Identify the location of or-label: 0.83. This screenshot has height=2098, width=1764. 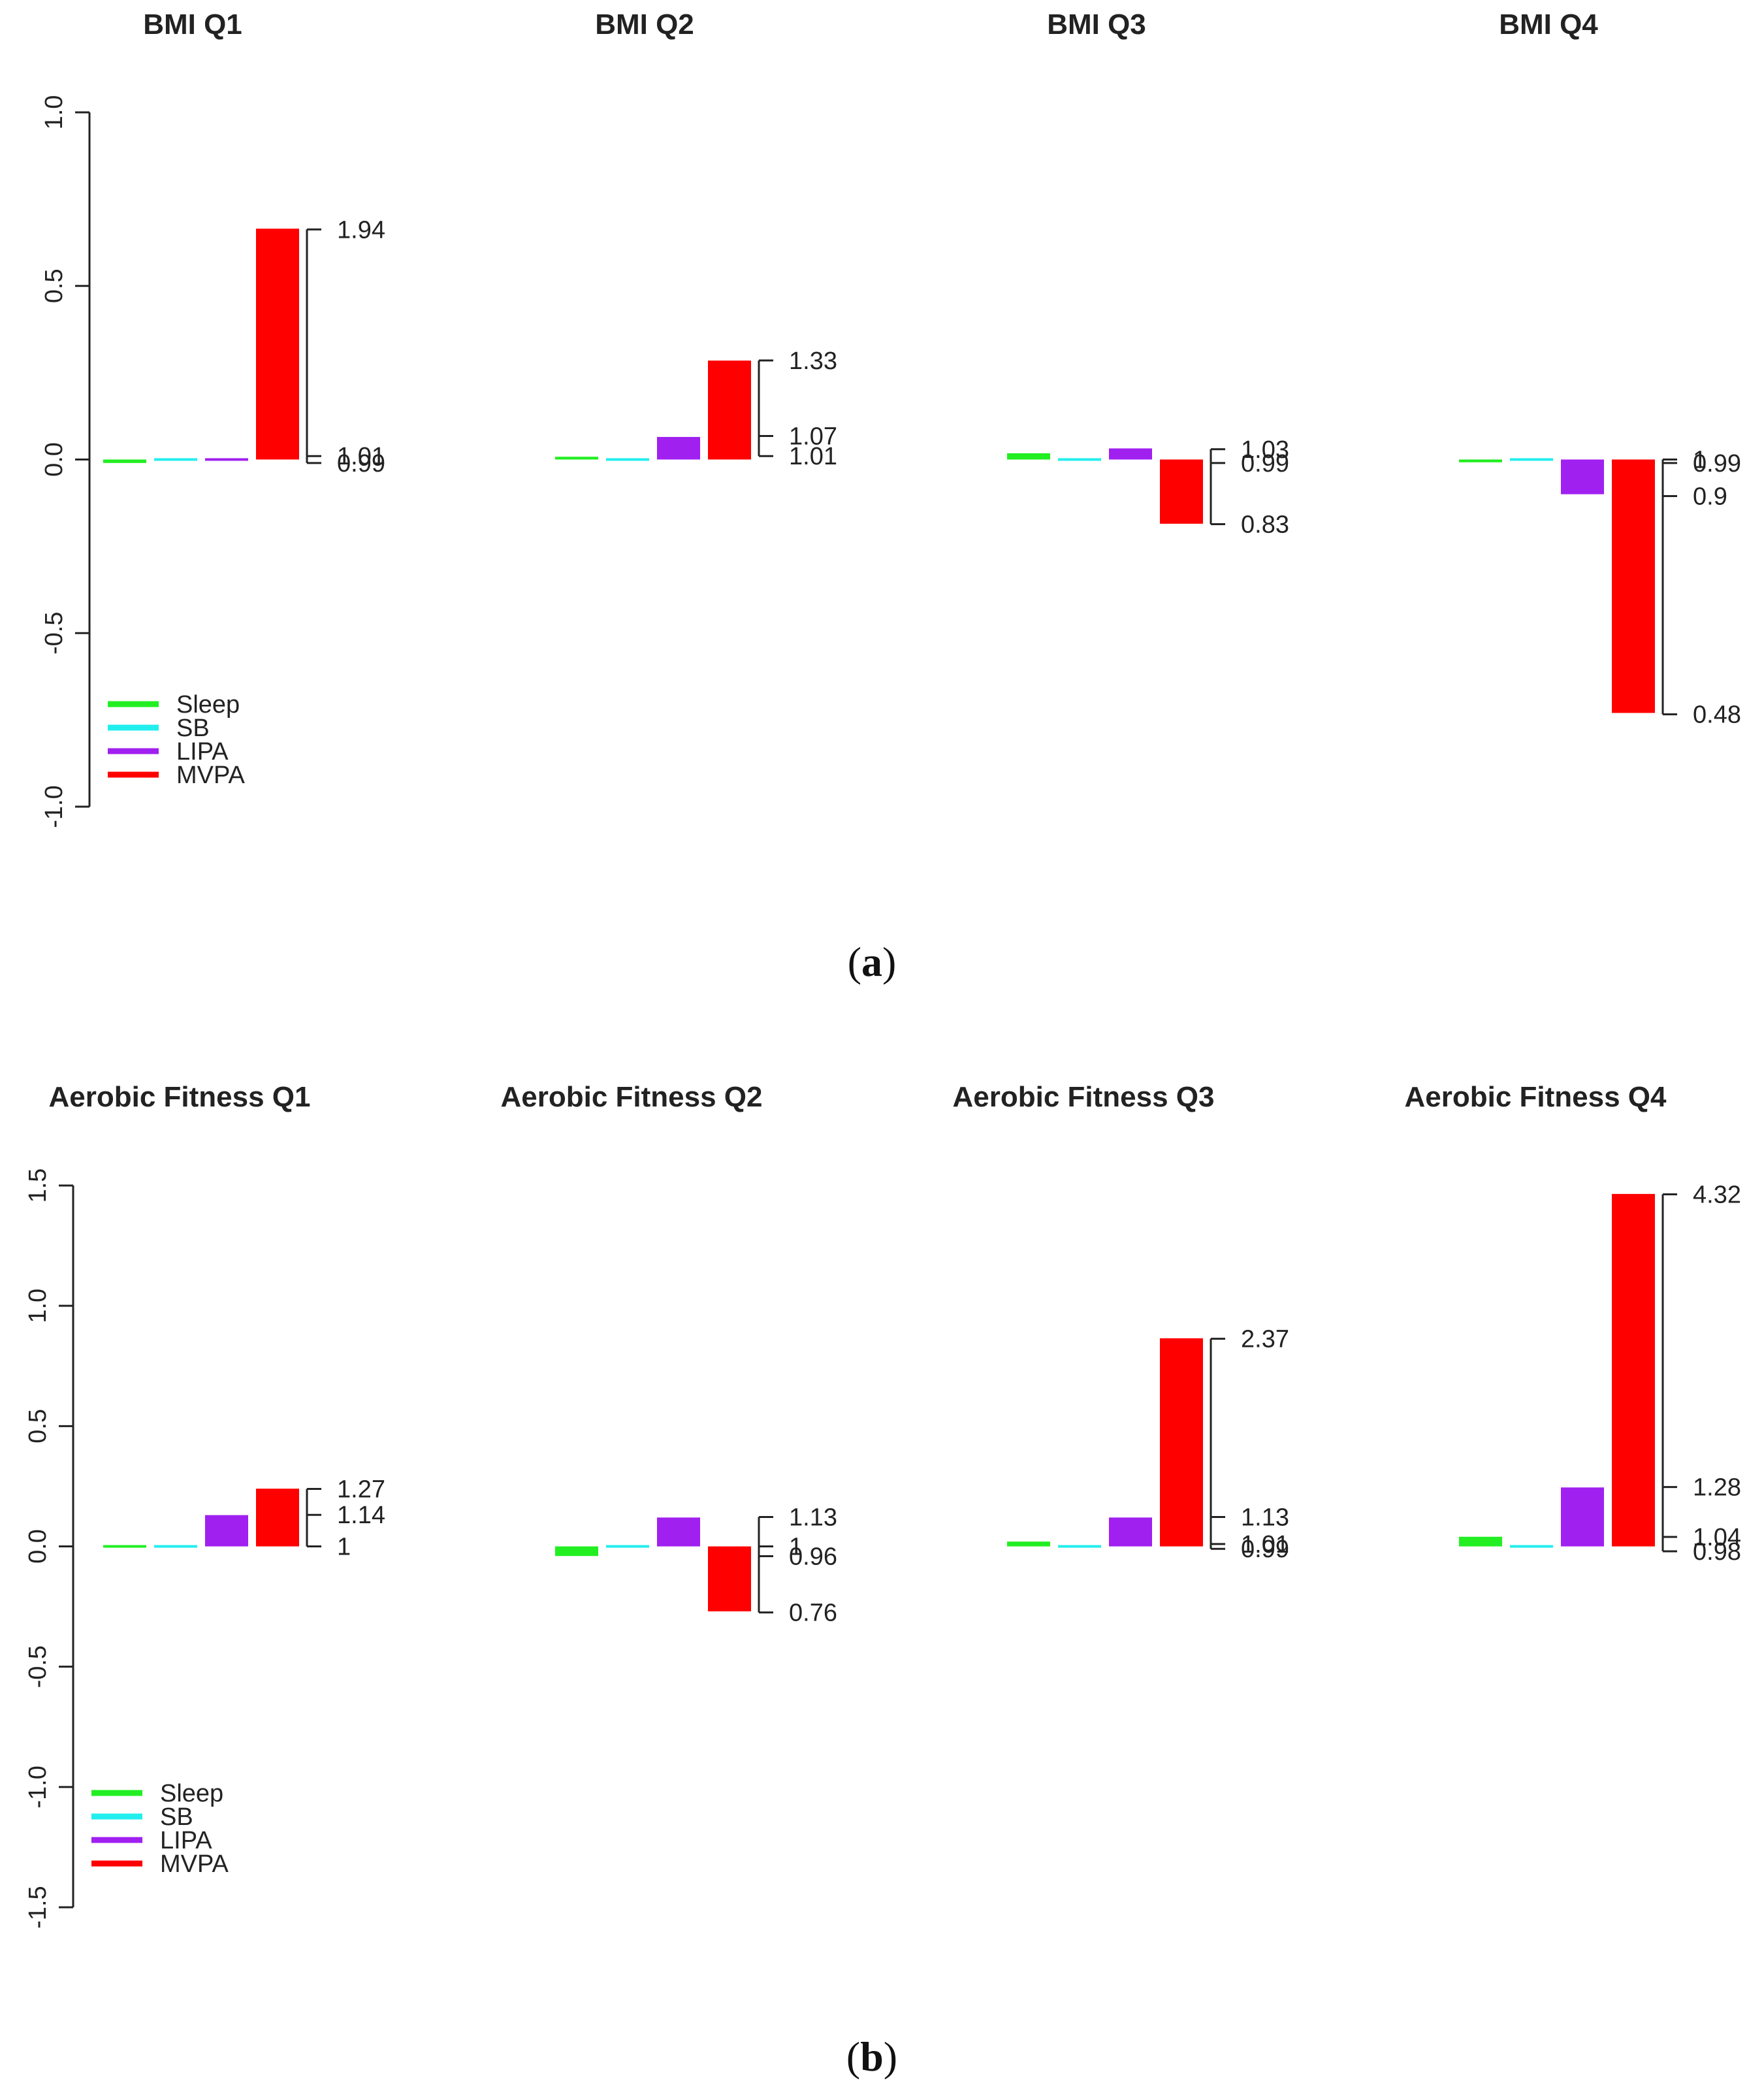
(1265, 525).